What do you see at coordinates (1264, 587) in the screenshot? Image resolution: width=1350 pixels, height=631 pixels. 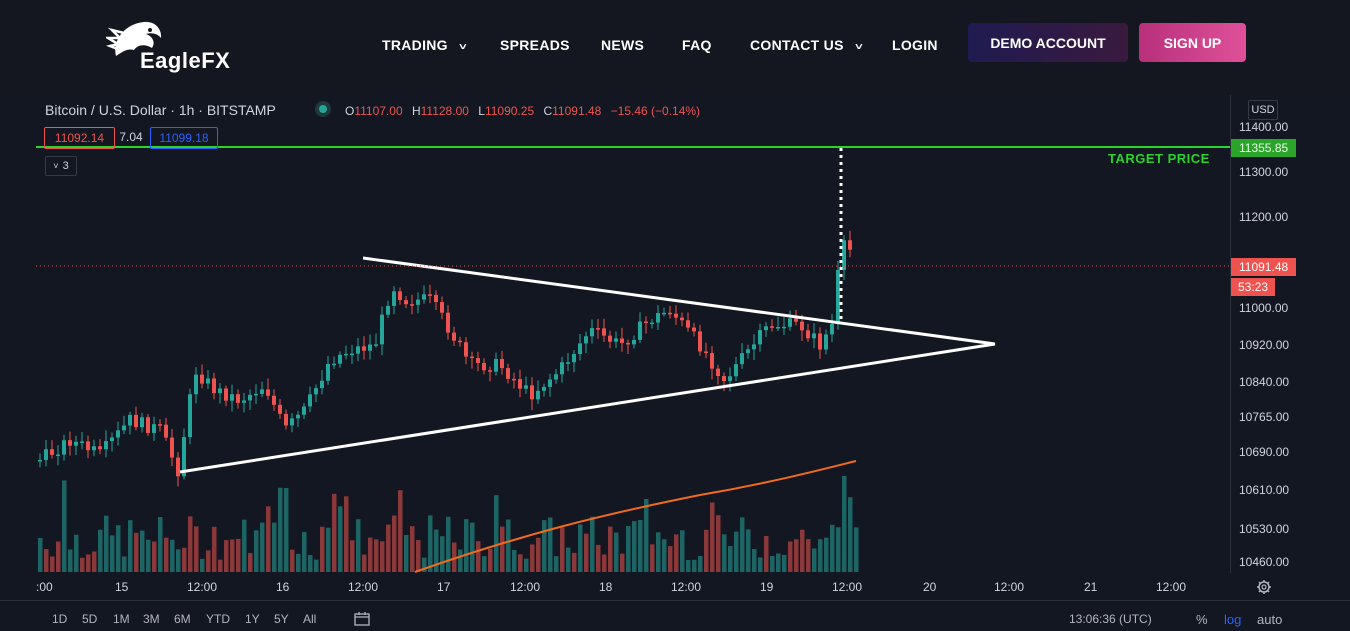 I see `gear-icon` at bounding box center [1264, 587].